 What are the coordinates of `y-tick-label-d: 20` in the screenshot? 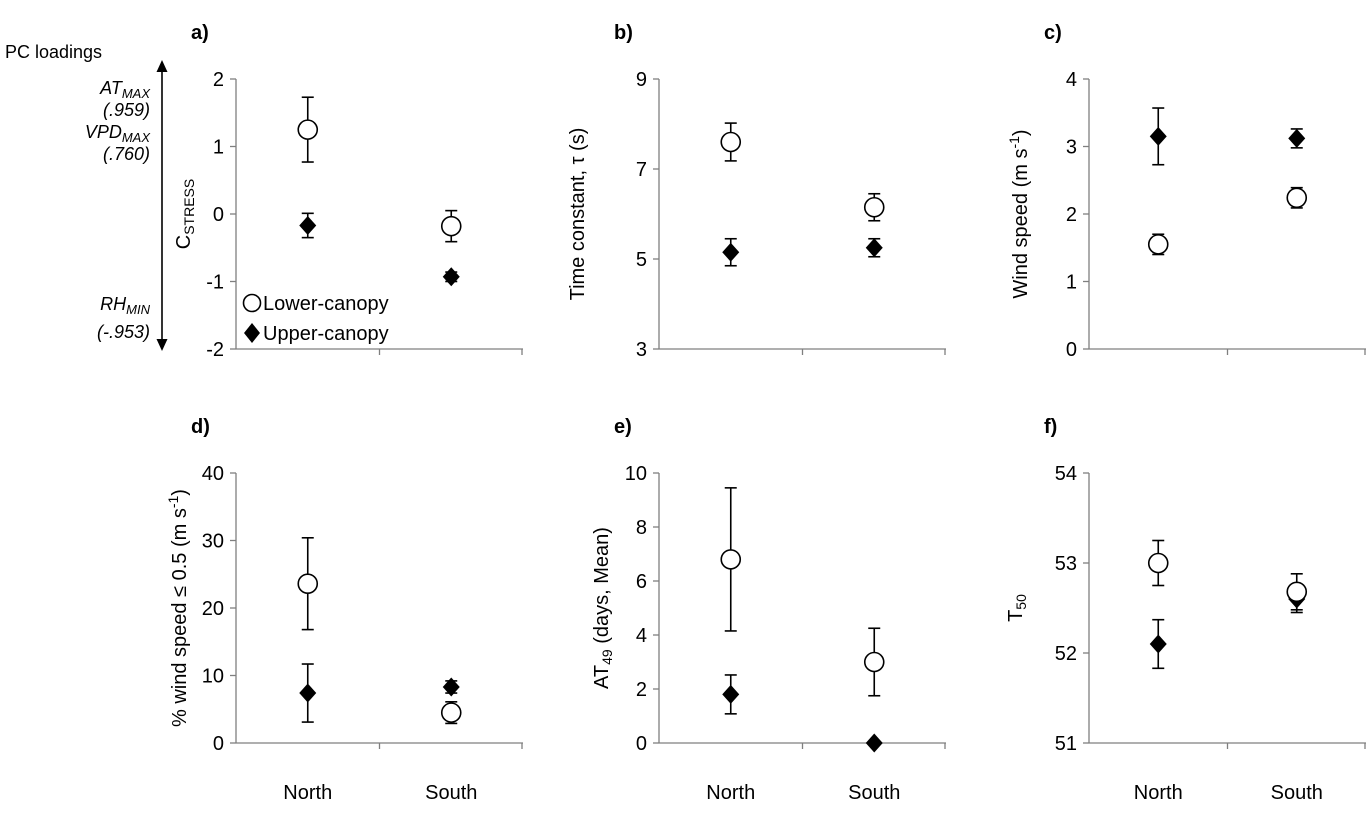 It's located at (213, 609).